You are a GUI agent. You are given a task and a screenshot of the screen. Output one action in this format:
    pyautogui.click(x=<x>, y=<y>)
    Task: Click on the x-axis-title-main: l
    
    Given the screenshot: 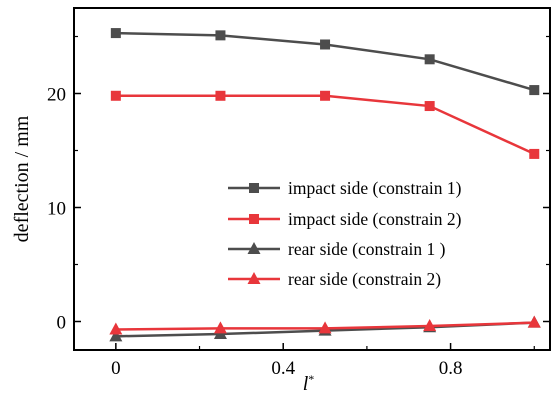 What is the action you would take?
    pyautogui.click(x=306, y=384)
    